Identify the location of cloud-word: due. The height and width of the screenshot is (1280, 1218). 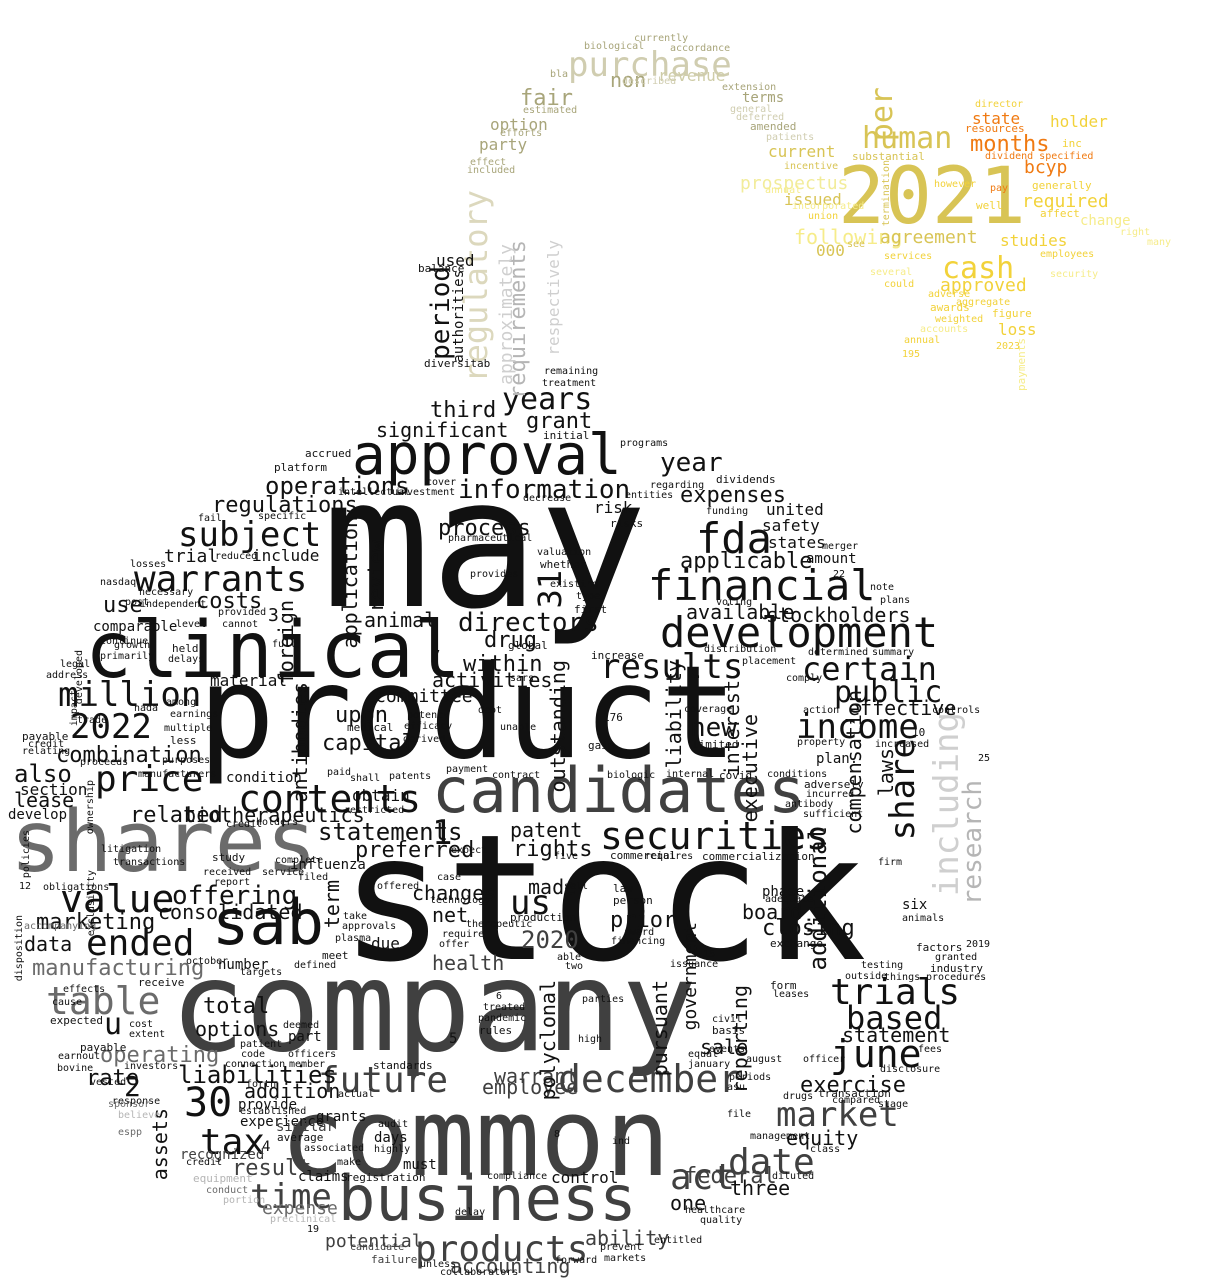
(385, 943).